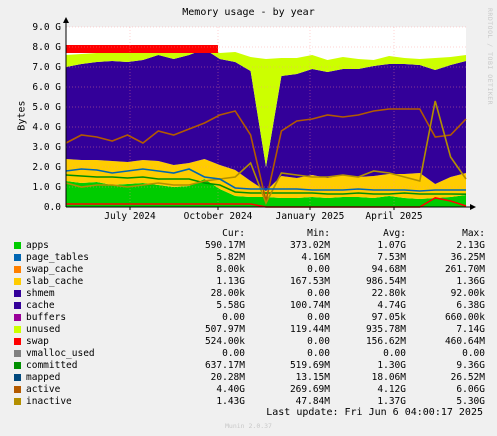 The height and width of the screenshot is (436, 497). Describe the element at coordinates (46, 27) in the screenshot. I see `y-tick-label: 9.0 G` at that location.